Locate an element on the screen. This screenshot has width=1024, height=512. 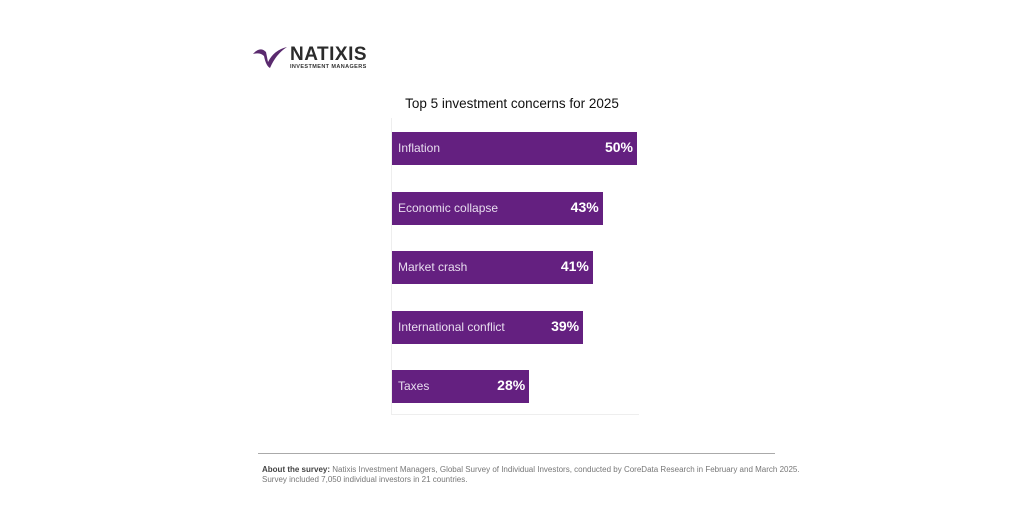
bar: Inflation 50% is located at coordinates (514, 148).